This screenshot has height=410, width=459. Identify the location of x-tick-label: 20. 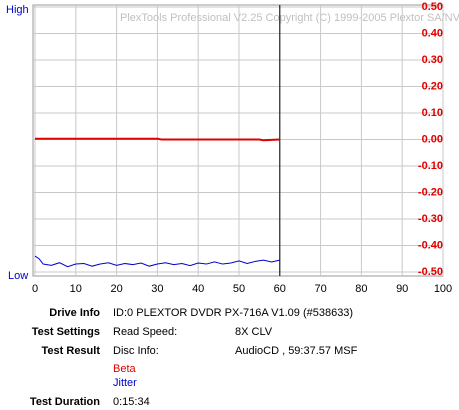
(116, 289).